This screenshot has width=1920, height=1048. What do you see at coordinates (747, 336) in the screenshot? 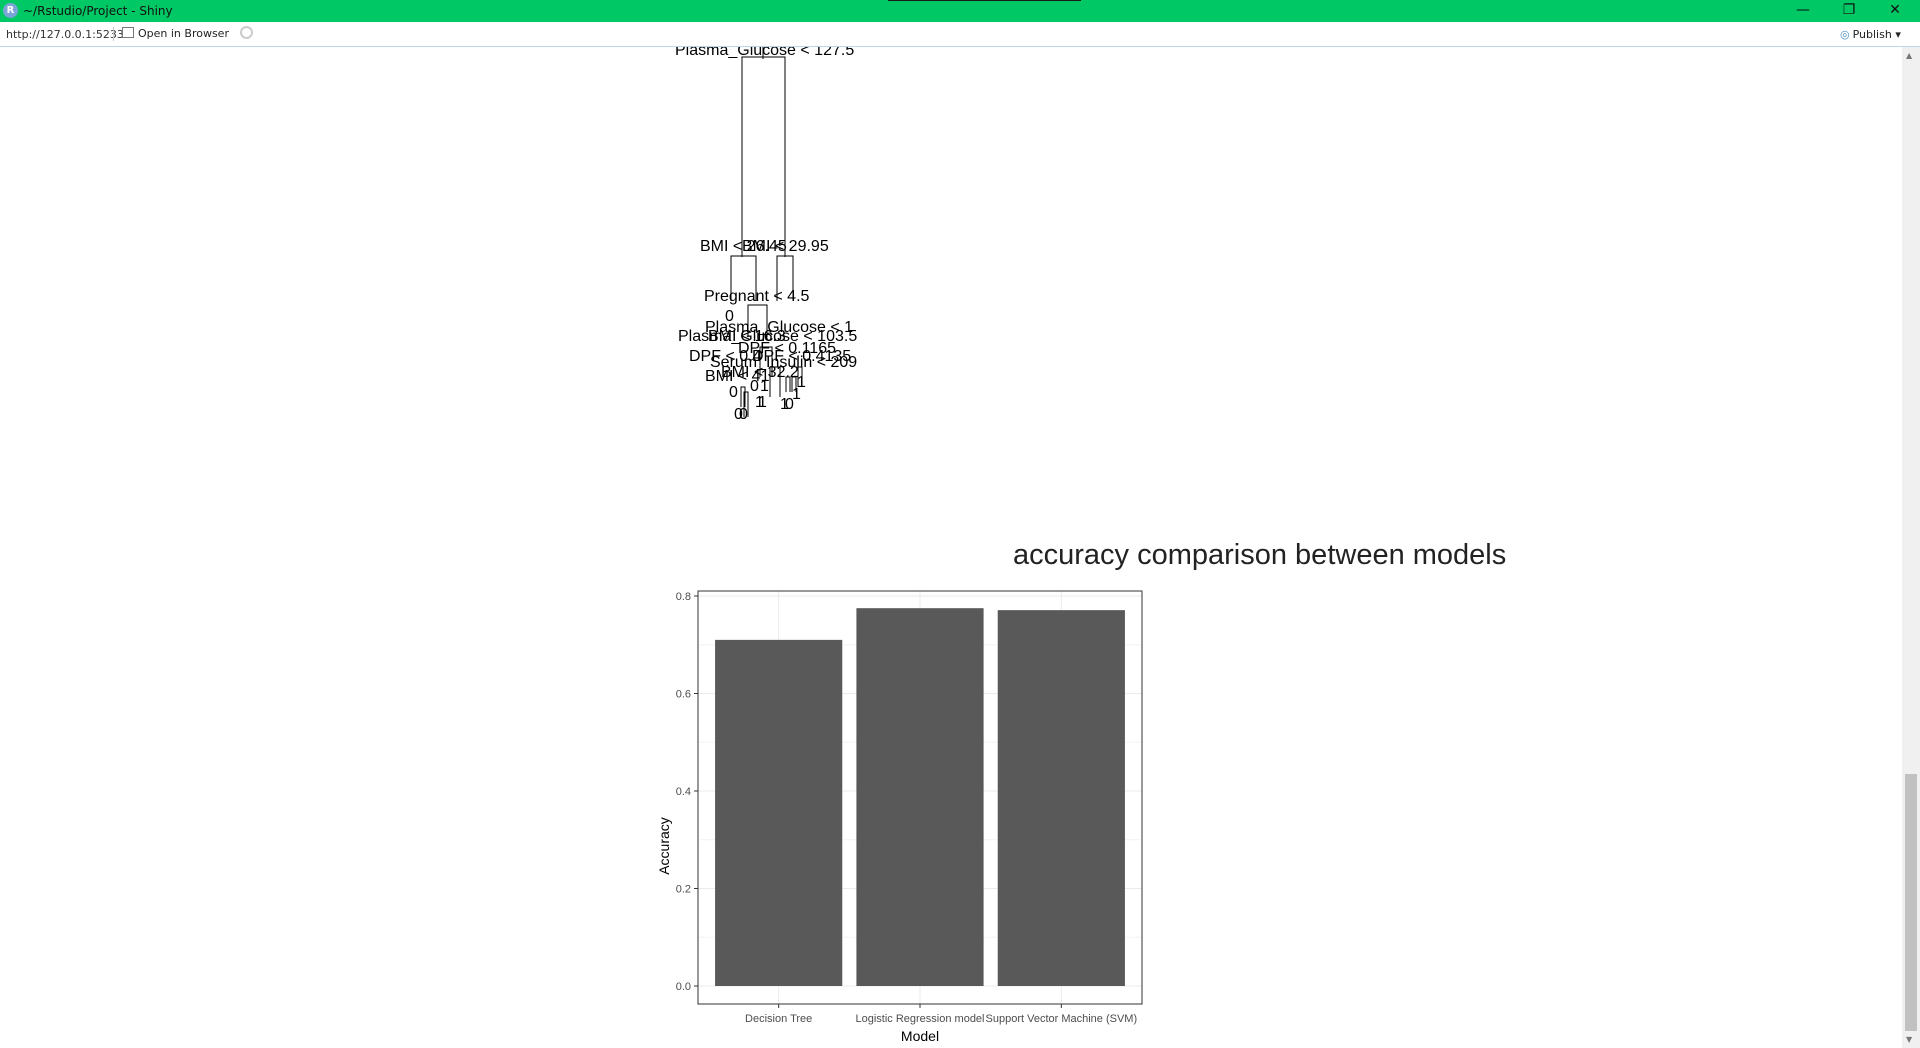
I see `tree-node-label: BMI < 16.3` at bounding box center [747, 336].